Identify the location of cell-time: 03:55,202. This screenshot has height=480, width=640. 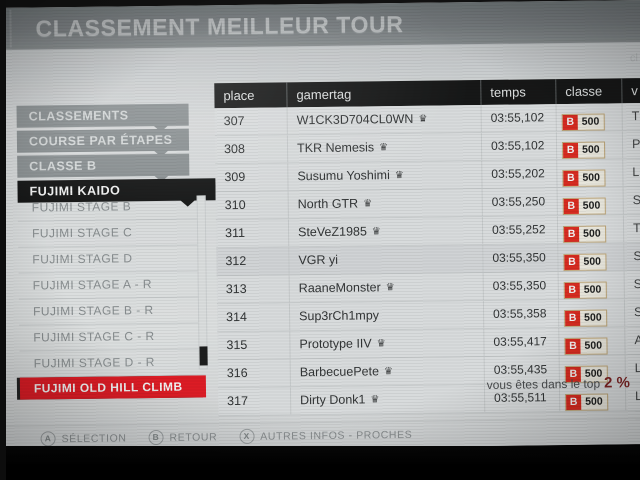
(519, 174).